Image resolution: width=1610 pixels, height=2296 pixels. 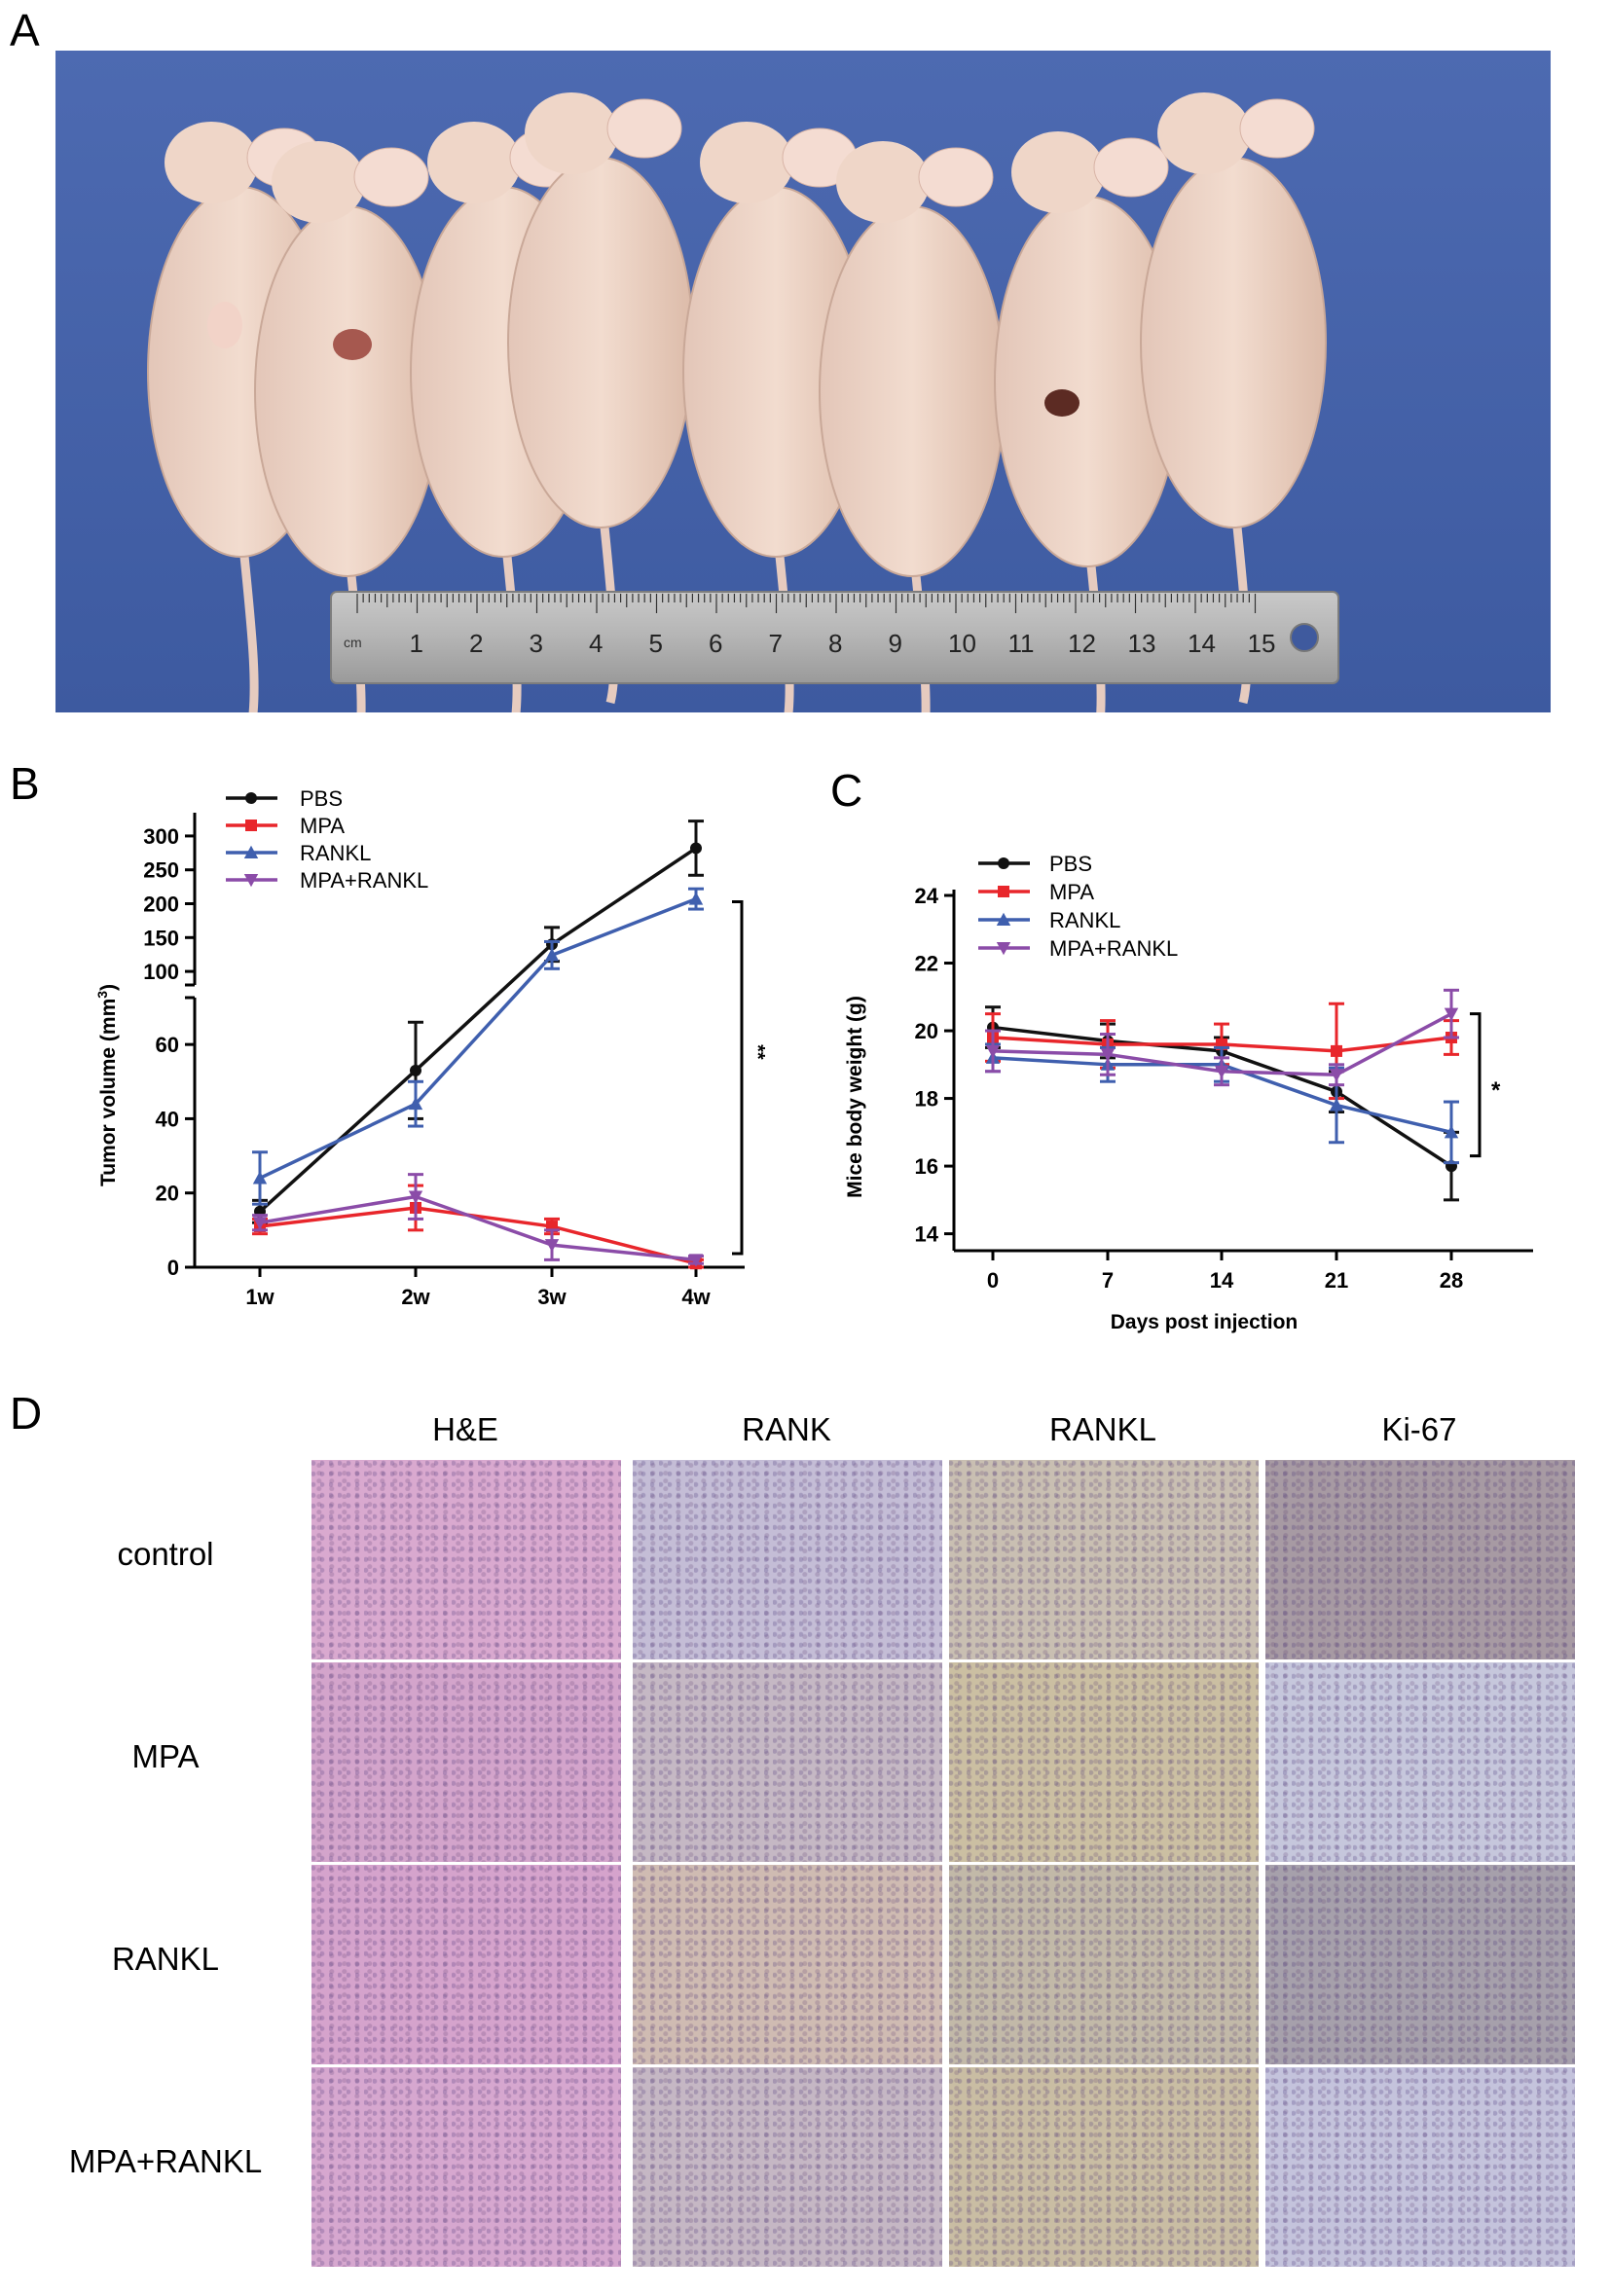 I want to click on y-tick-label: 60, so click(x=168, y=1045).